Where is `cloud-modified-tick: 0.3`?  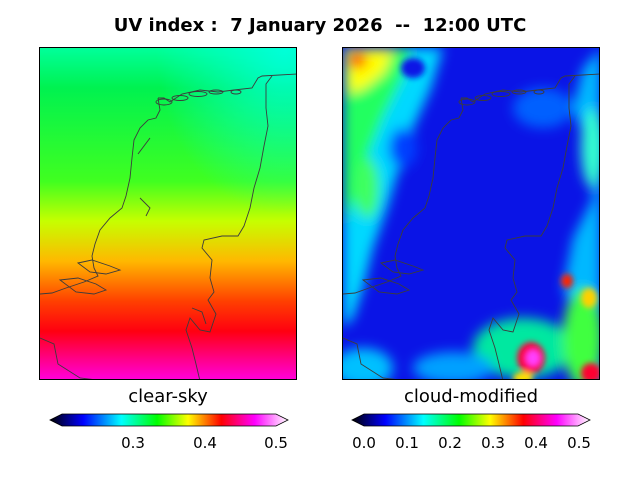
cloud-modified-tick: 0.3 is located at coordinates (493, 443).